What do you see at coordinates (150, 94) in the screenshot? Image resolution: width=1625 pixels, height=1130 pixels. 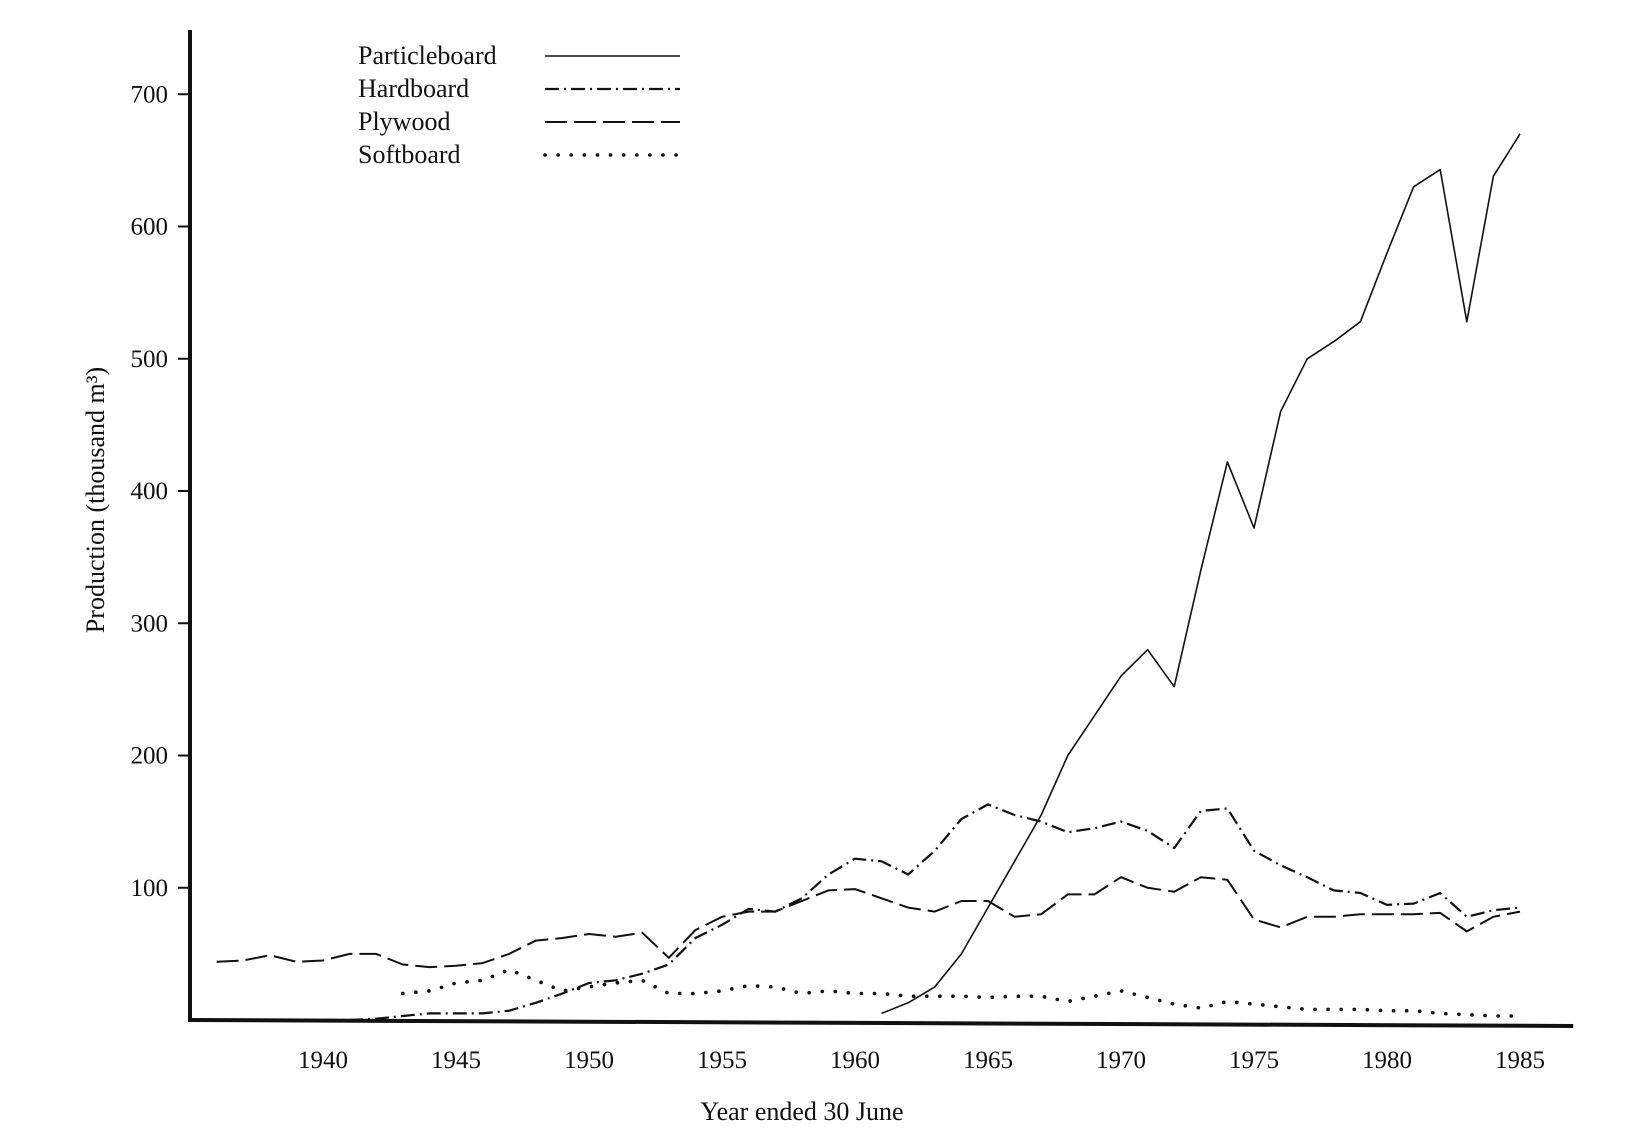 I see `y-tick-label: 700` at bounding box center [150, 94].